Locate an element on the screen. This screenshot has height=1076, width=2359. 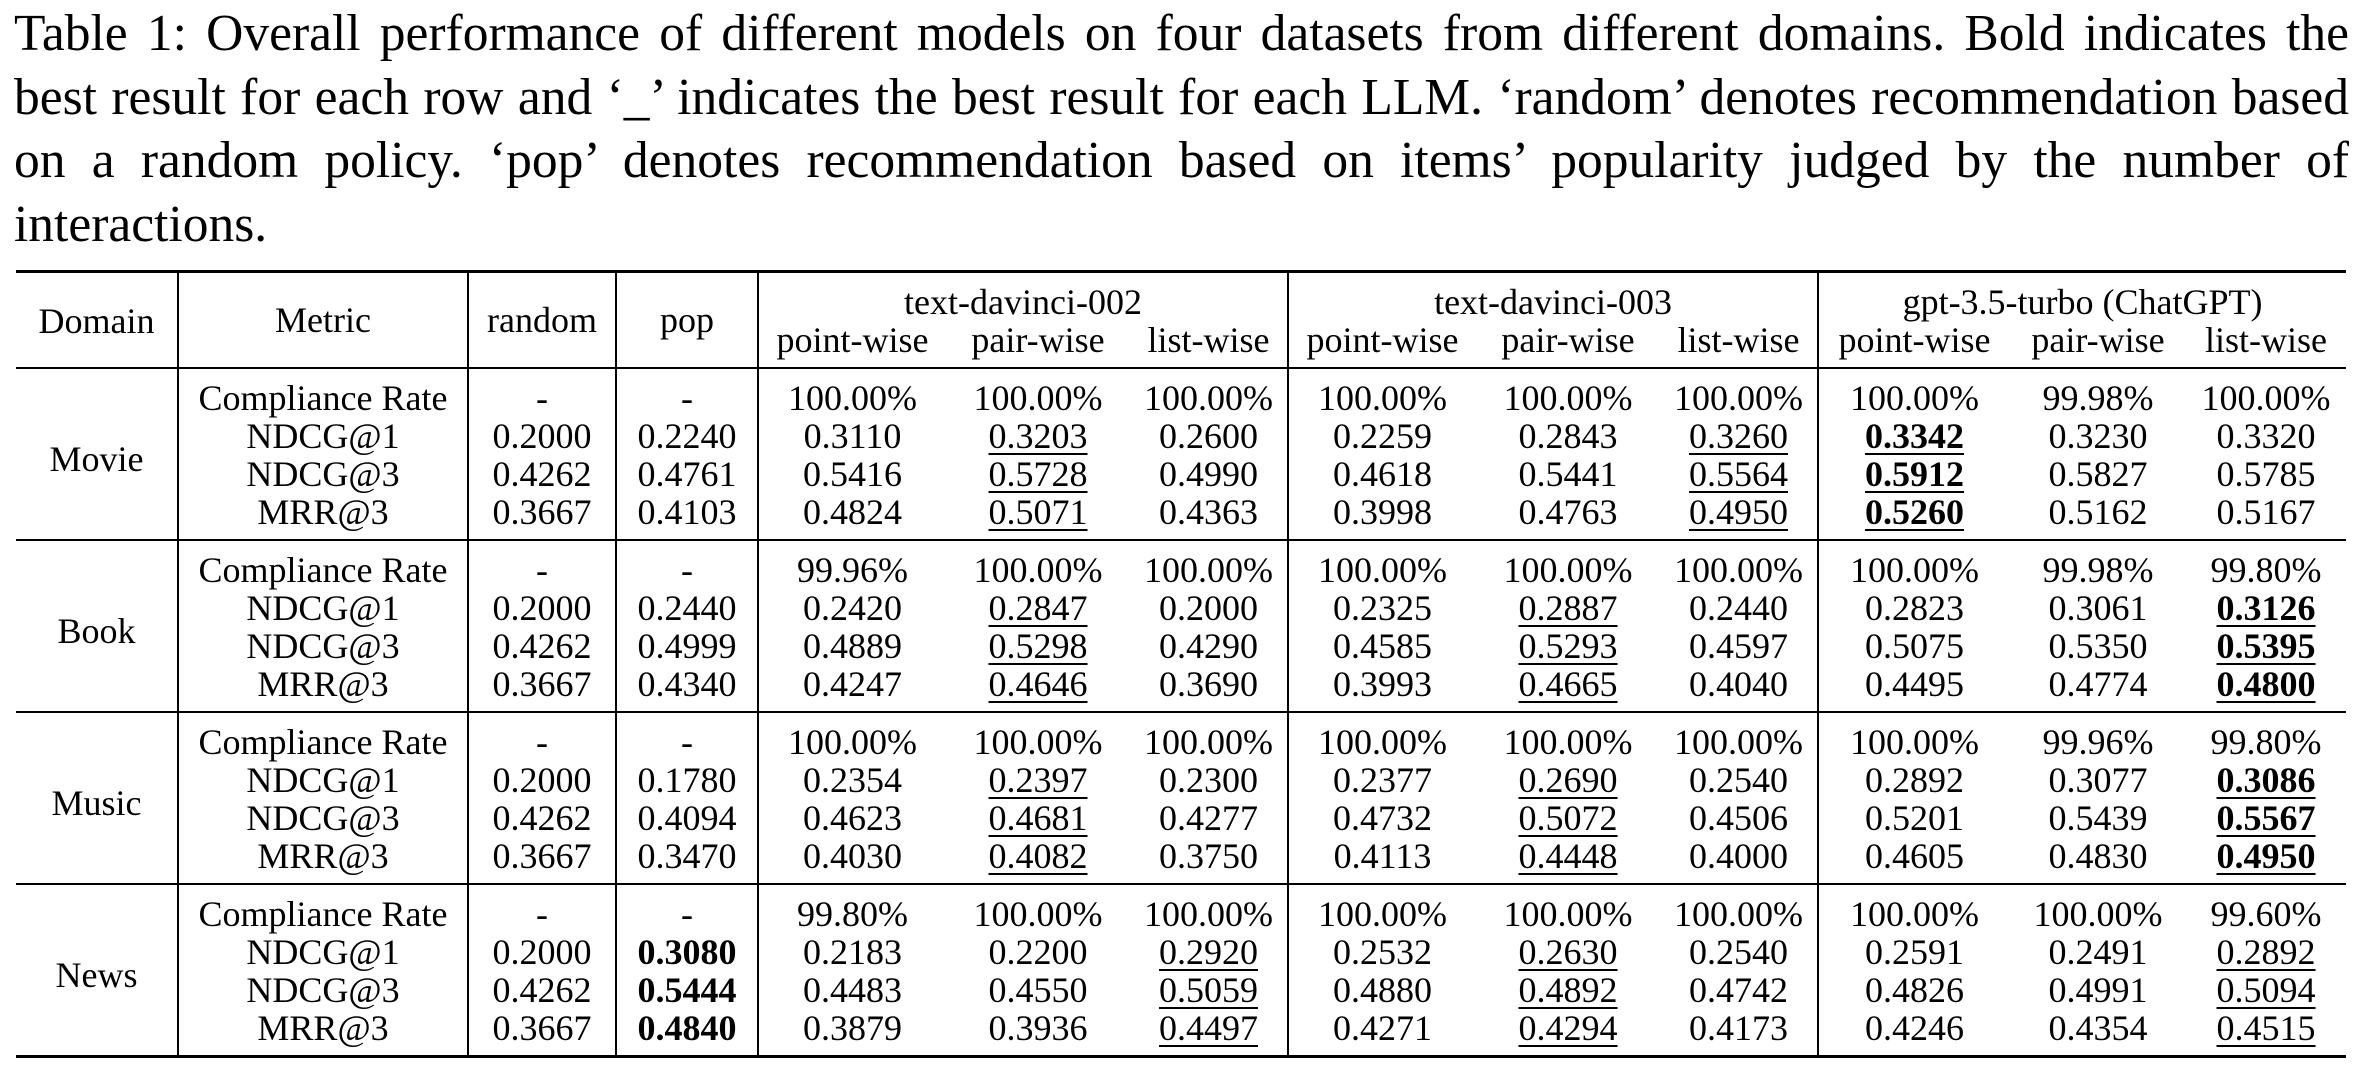
value-cell: 0.4742 is located at coordinates (1739, 990).